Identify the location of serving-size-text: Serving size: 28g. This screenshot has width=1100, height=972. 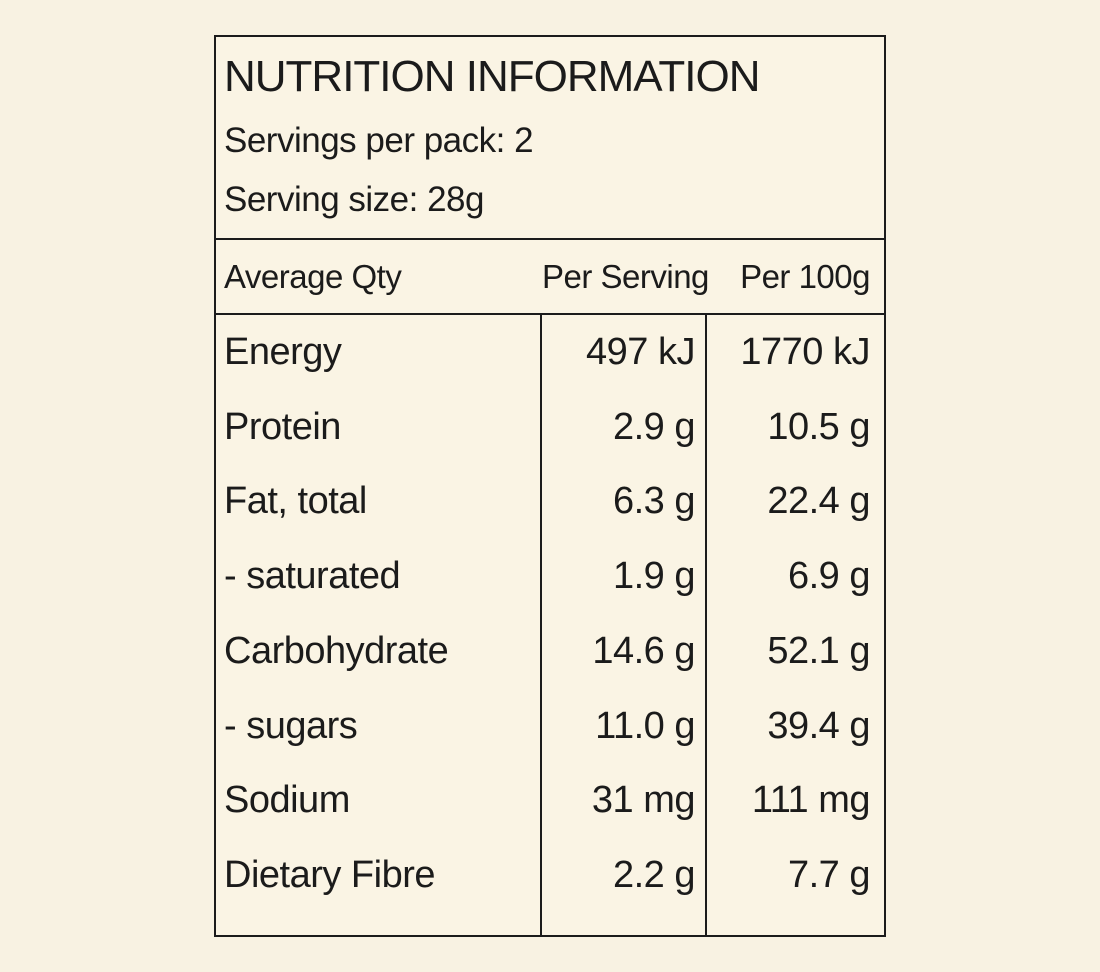
(354, 199).